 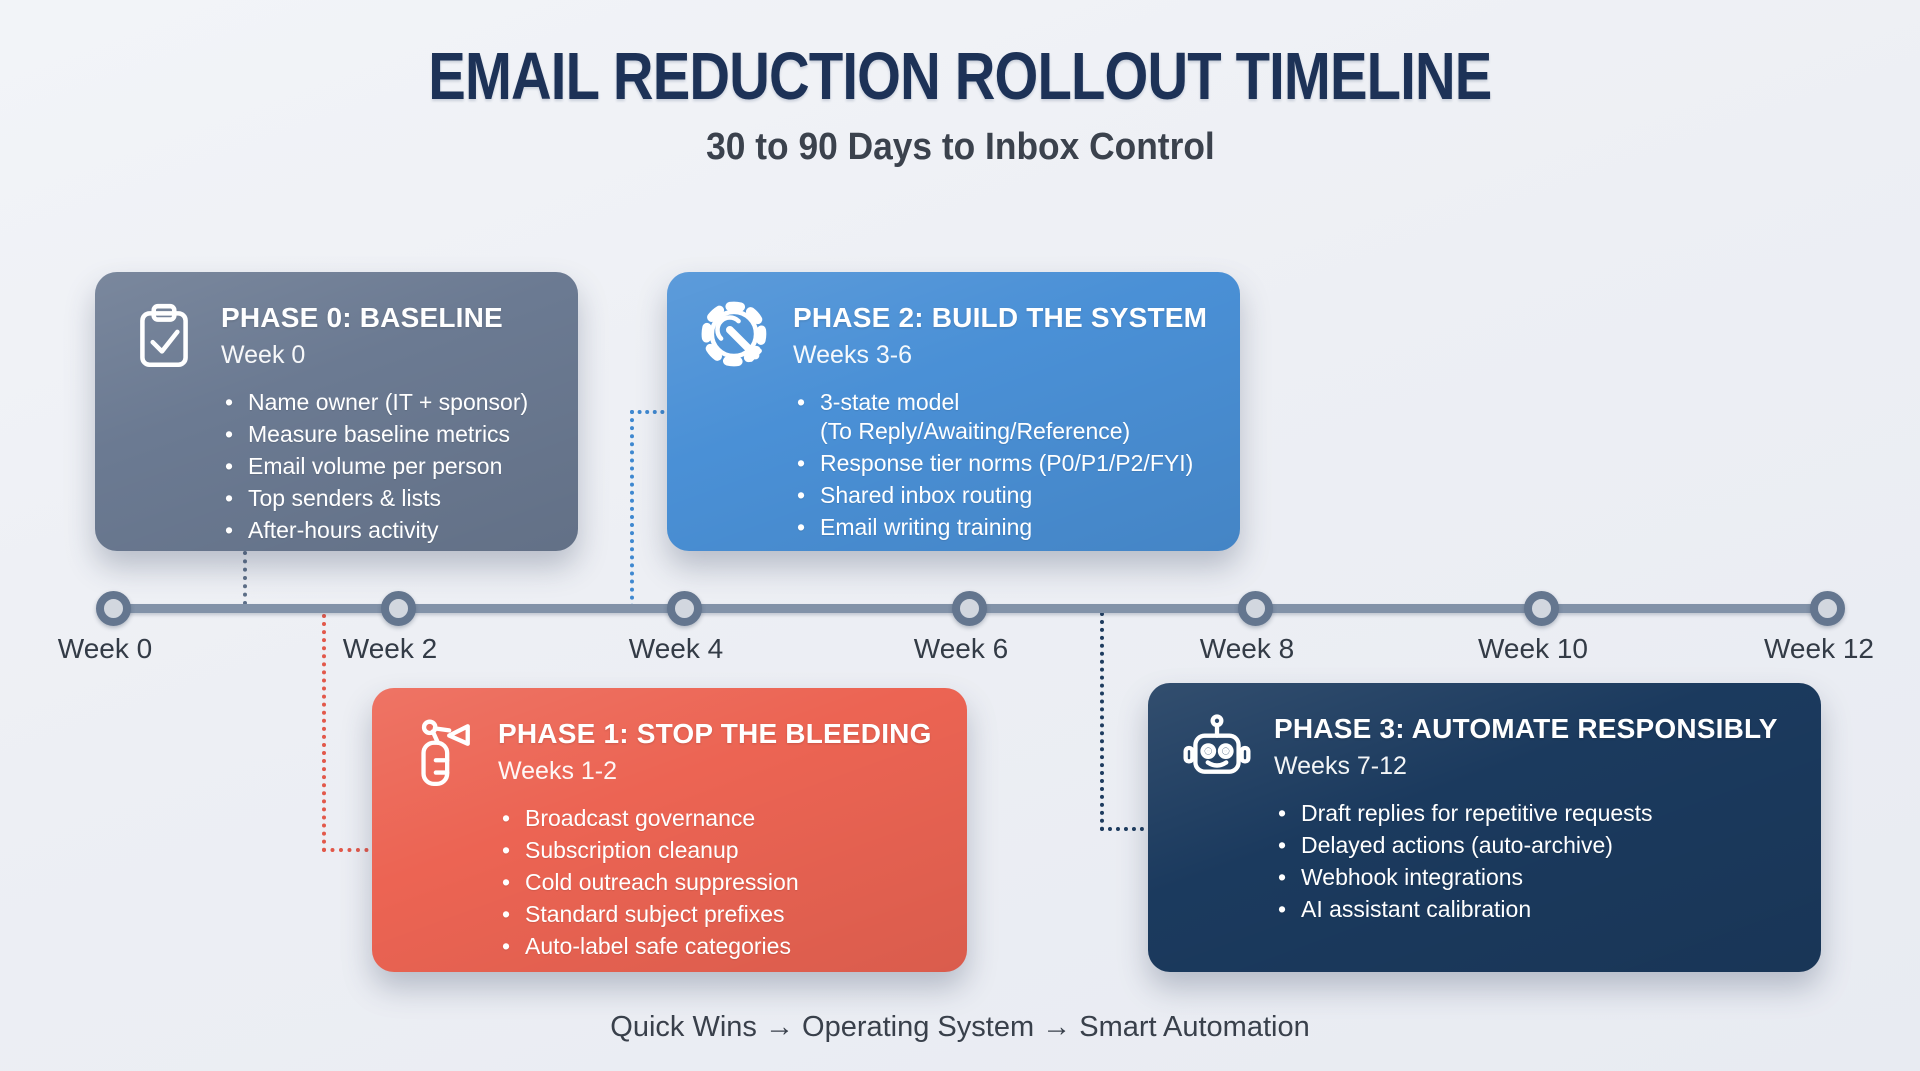 I want to click on timeline-node-week2, so click(x=398, y=608).